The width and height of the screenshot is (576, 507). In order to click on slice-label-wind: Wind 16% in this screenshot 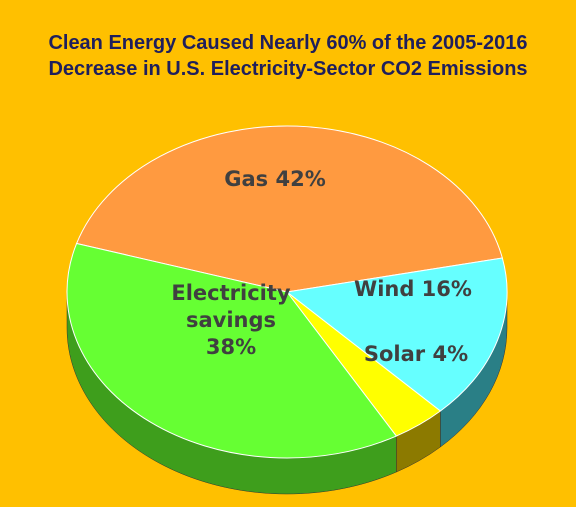, I will do `click(413, 289)`.